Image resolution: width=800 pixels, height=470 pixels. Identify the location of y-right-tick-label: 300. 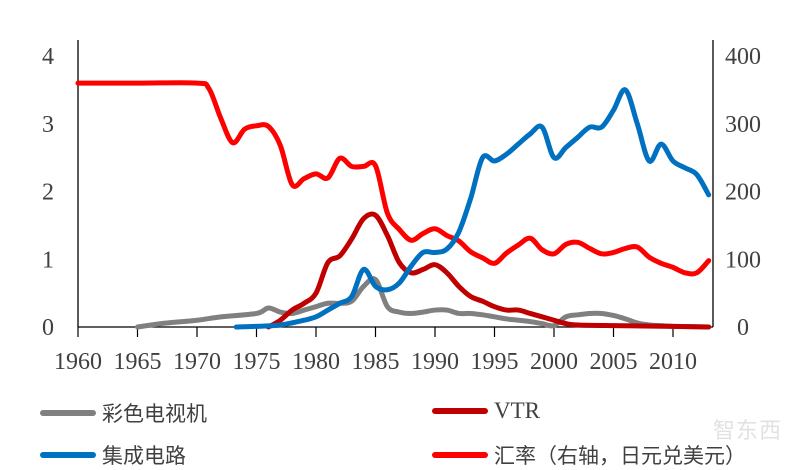
(743, 125).